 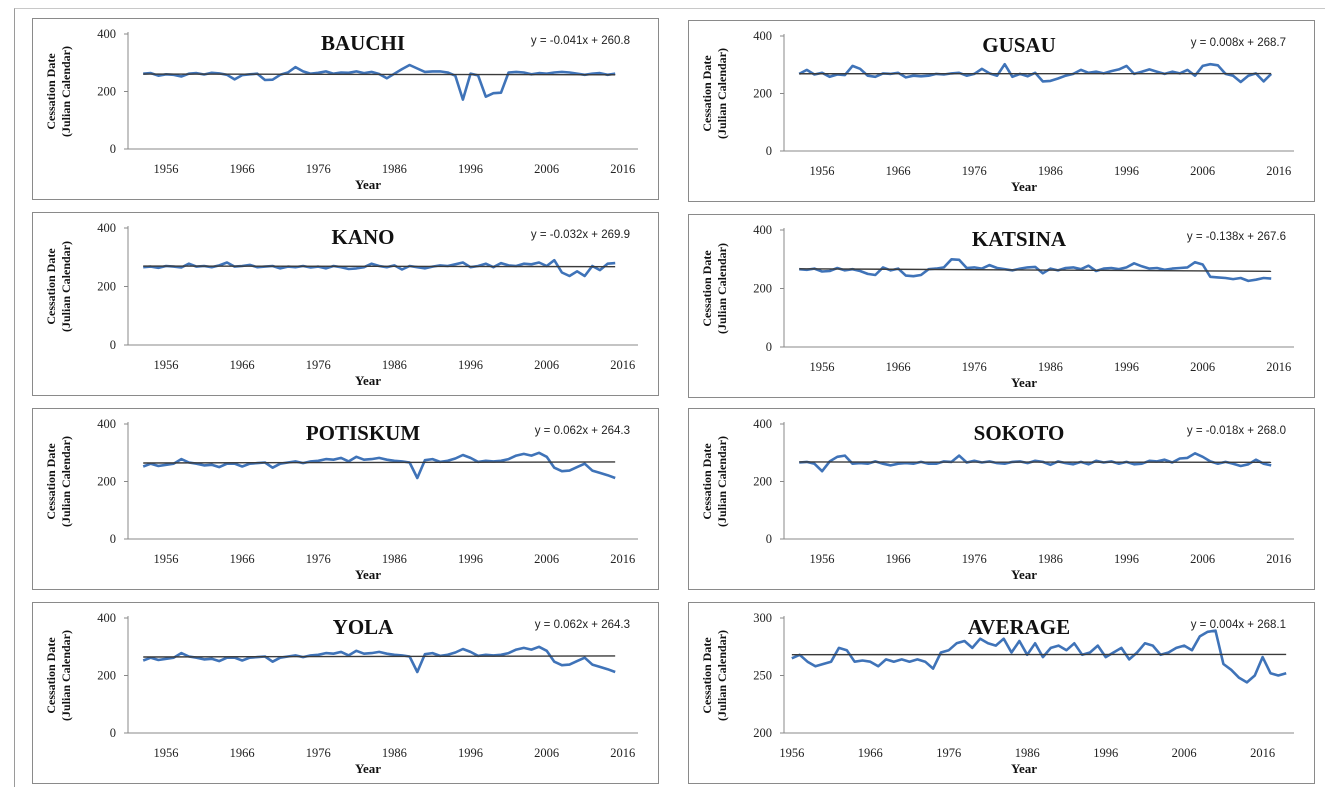 What do you see at coordinates (1019, 45) in the screenshot?
I see `panel-title: GUSAU` at bounding box center [1019, 45].